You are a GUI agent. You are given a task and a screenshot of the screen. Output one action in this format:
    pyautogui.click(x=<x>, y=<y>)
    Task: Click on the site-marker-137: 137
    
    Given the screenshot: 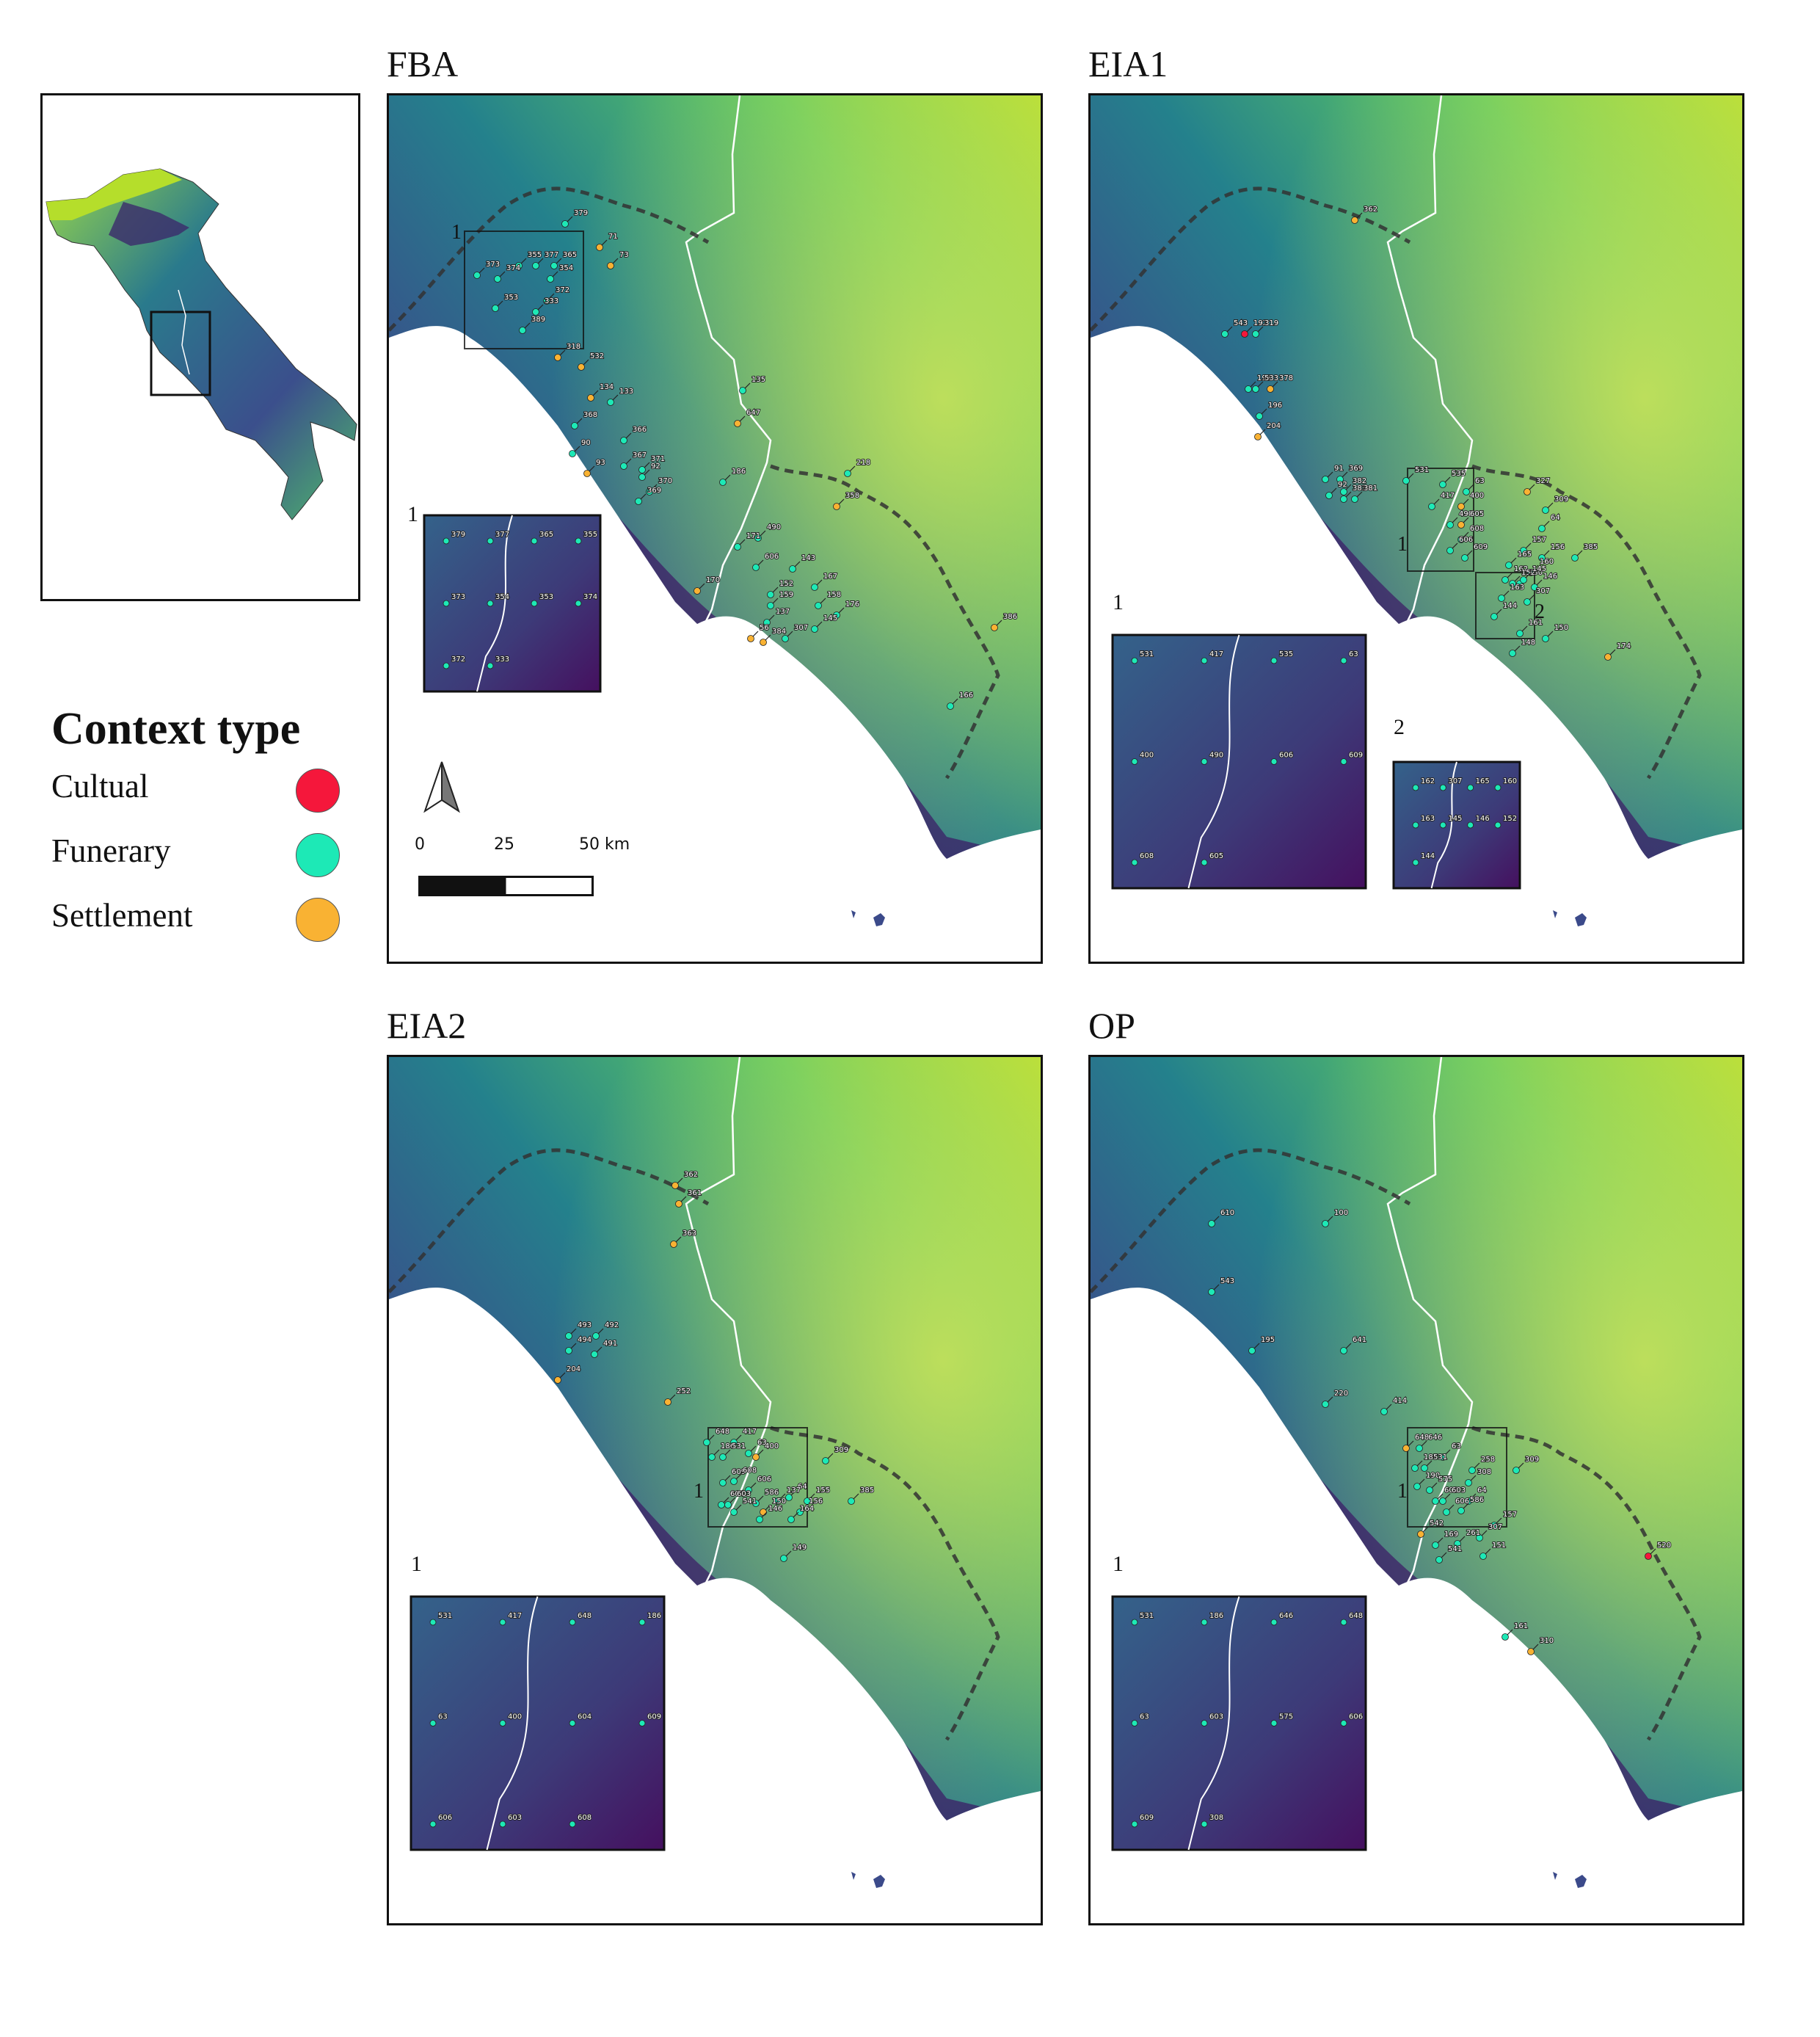 What is the action you would take?
    pyautogui.click(x=787, y=1496)
    